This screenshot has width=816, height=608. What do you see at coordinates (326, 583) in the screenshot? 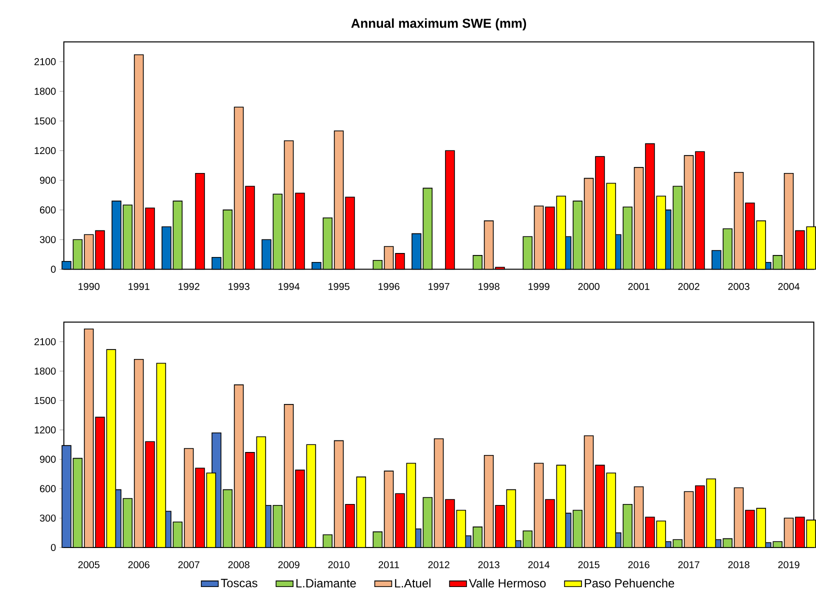
I see `legend-label: L.Diamante` at bounding box center [326, 583].